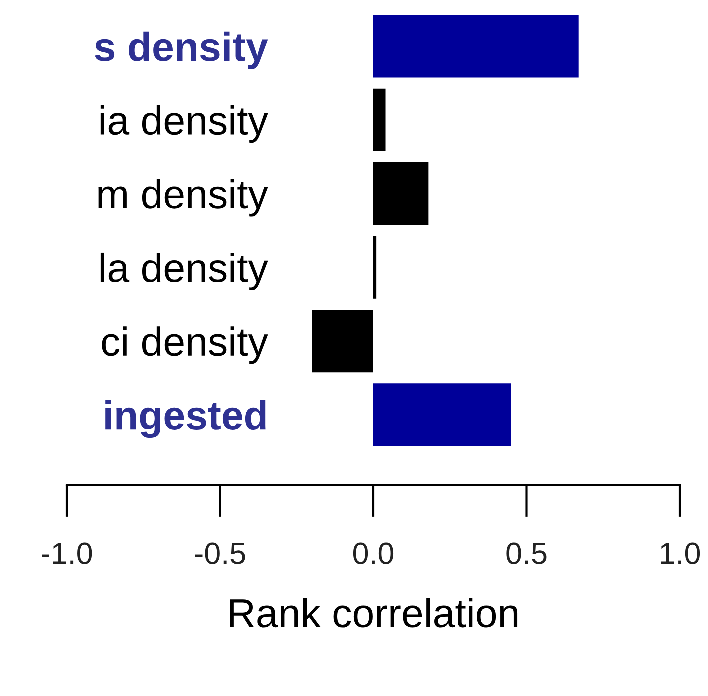 This screenshot has width=708, height=696. Describe the element at coordinates (184, 271) in the screenshot. I see `y-tick-label: la density` at that location.